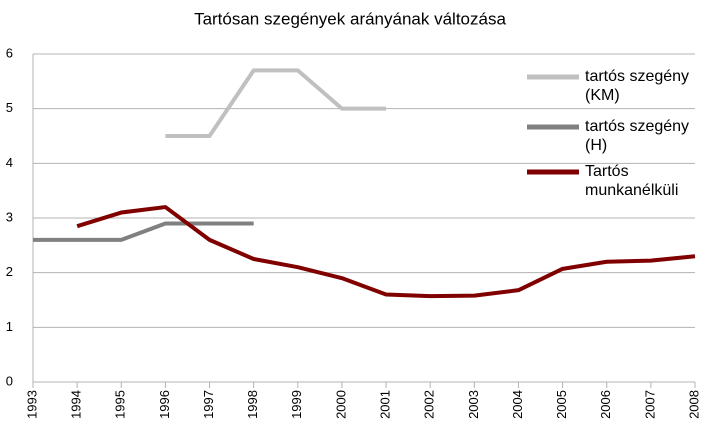 The width and height of the screenshot is (704, 430). What do you see at coordinates (637, 136) in the screenshot?
I see `legend-label: tartós szegény (H)` at bounding box center [637, 136].